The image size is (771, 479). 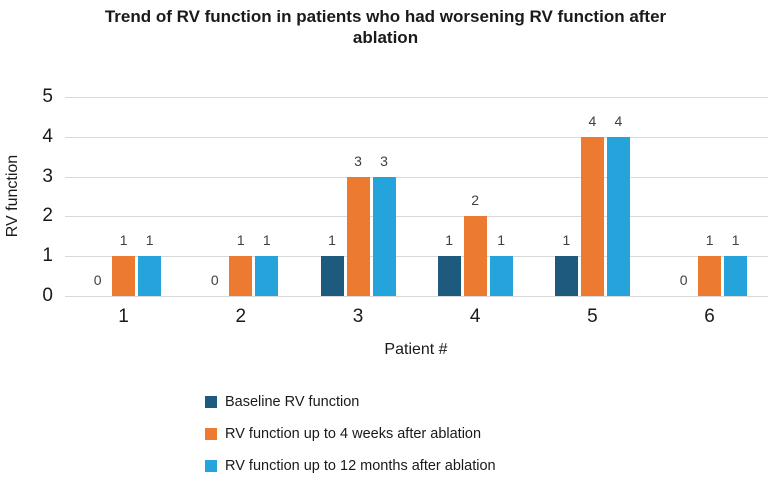 I want to click on x-axis-tick-label-6: 6, so click(x=709, y=316).